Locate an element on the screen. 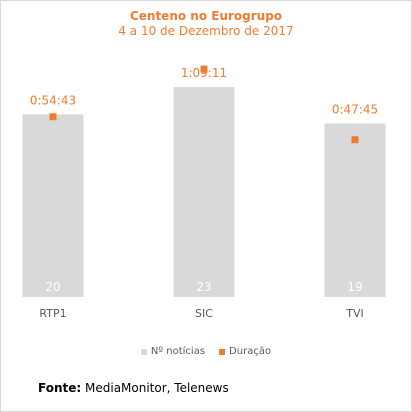  marker-rtp1 is located at coordinates (53, 117).